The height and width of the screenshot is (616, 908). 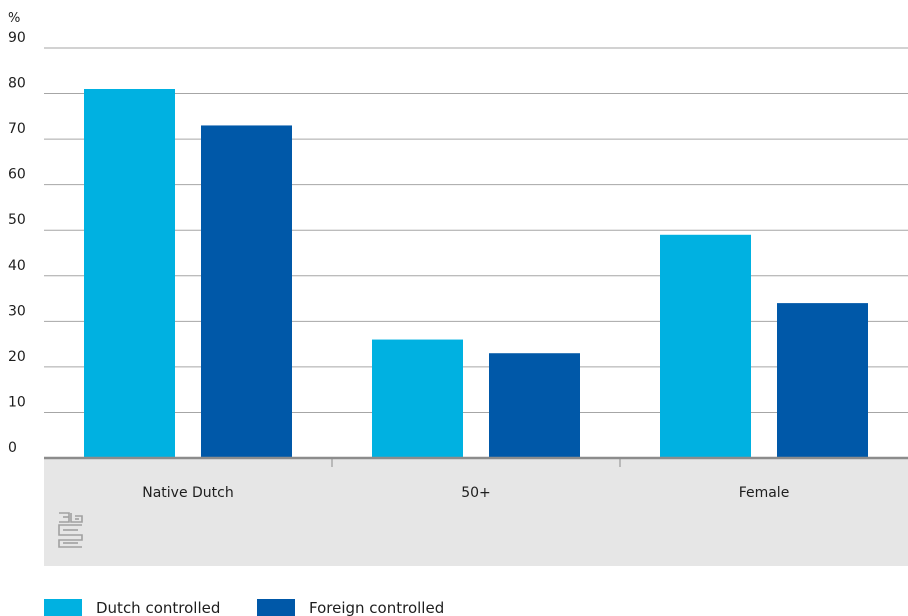 I want to click on y-axis-unit-label: %, so click(x=14, y=18).